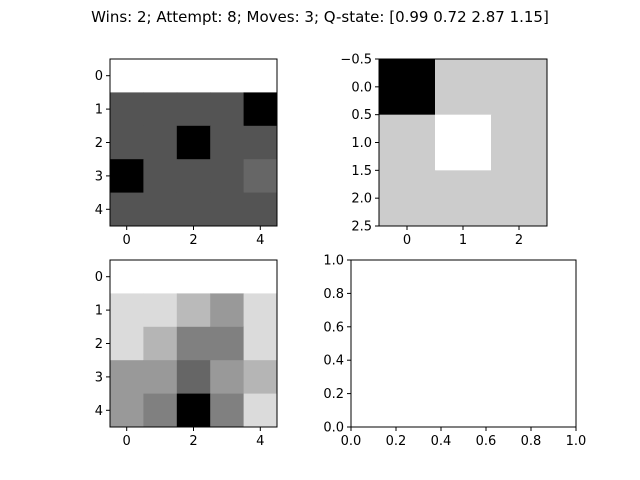 This screenshot has height=480, width=640. What do you see at coordinates (486, 441) in the screenshot?
I see `x-tick-label: 0.6` at bounding box center [486, 441].